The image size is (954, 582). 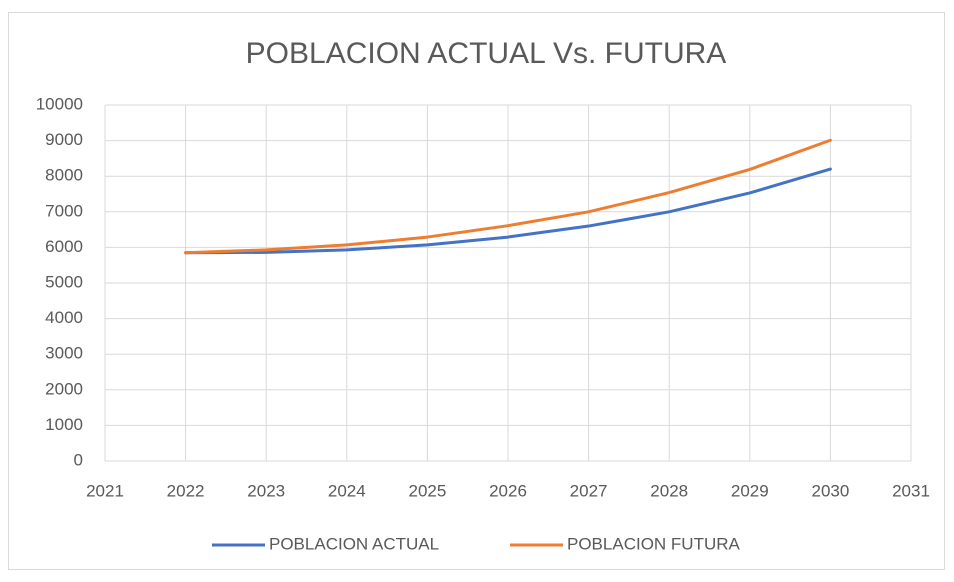 I want to click on legend-label: POBLACION FUTURA, so click(x=654, y=543).